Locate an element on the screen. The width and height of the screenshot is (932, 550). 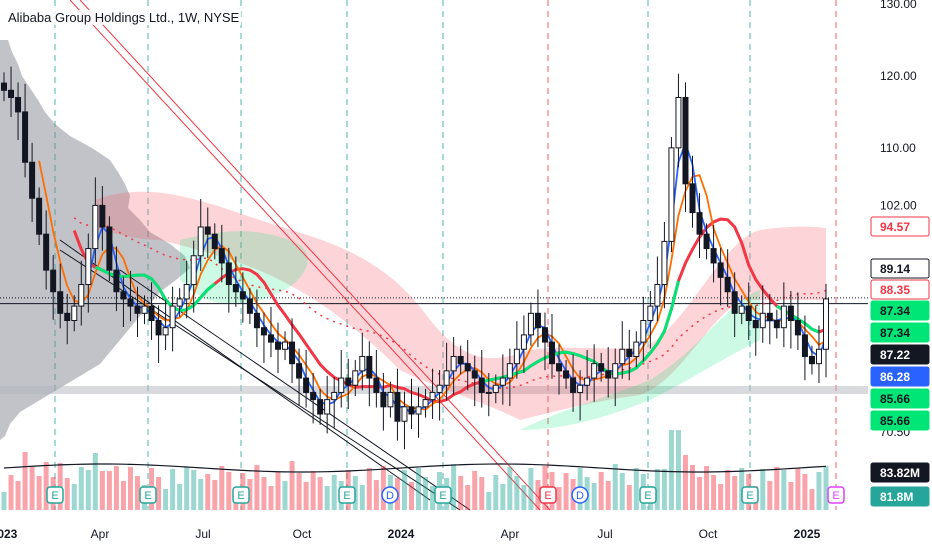
dividend-marker is located at coordinates (390, 495).